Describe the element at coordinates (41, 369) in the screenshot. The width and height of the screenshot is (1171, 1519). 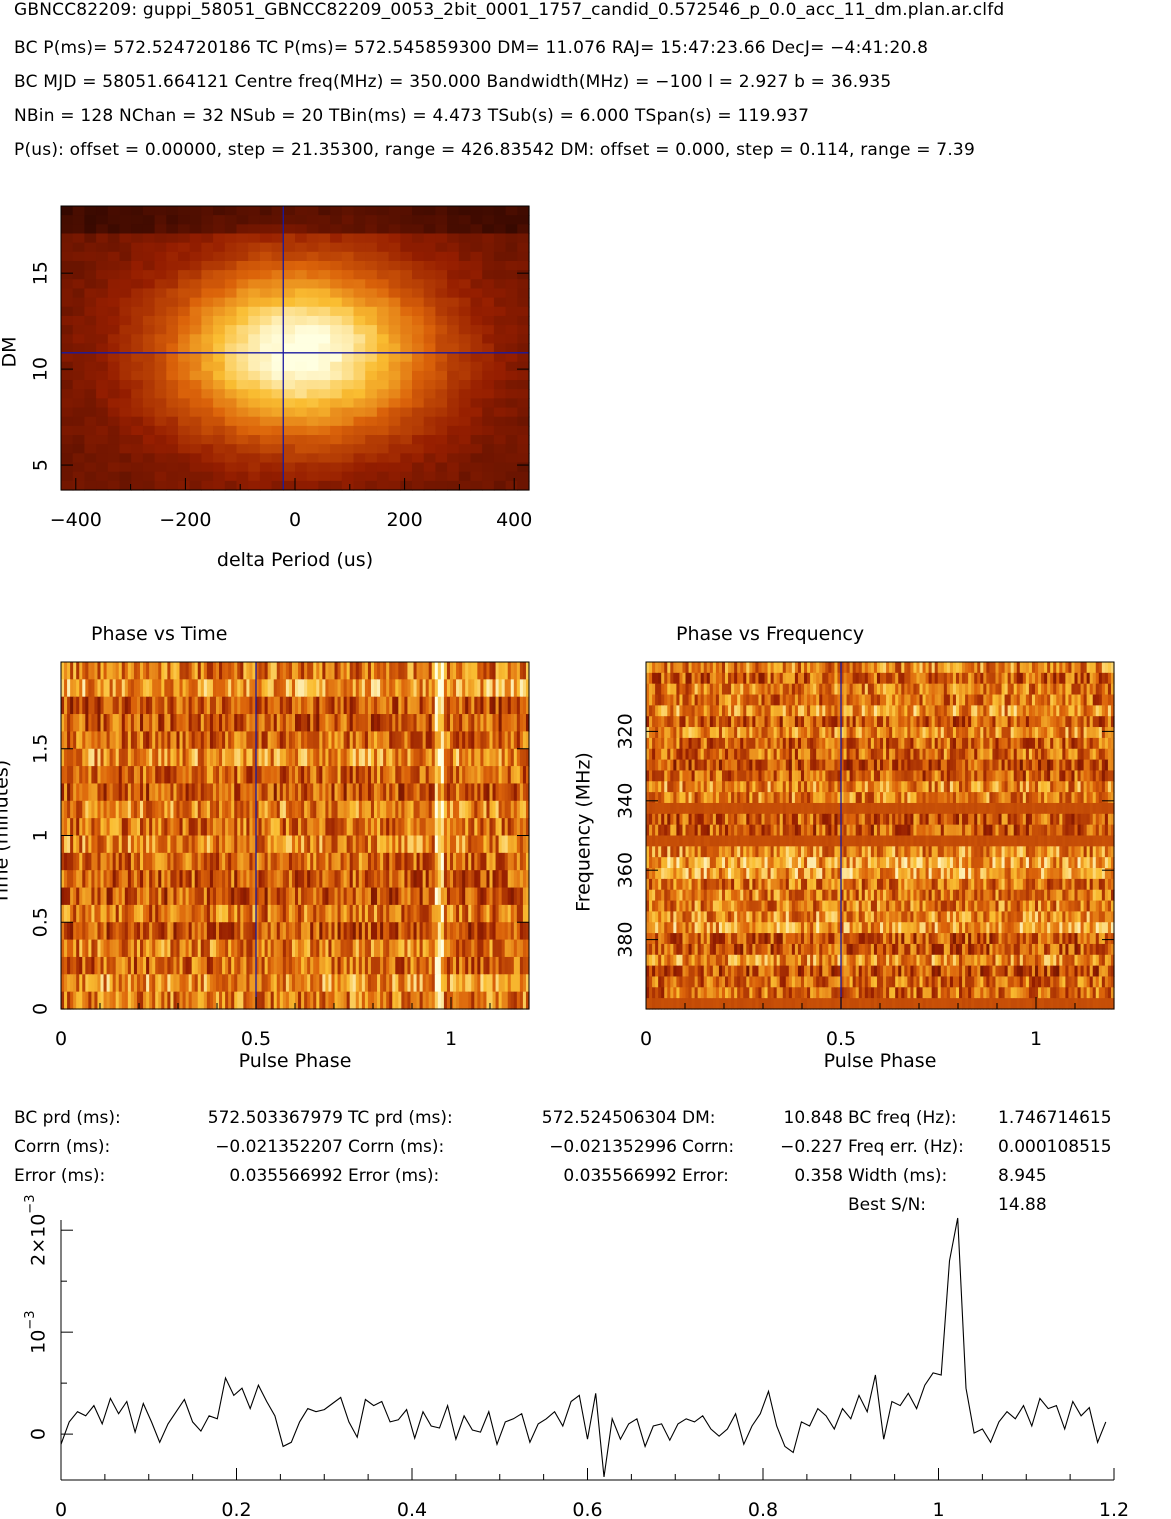
I see `y-tick-label: 10` at that location.